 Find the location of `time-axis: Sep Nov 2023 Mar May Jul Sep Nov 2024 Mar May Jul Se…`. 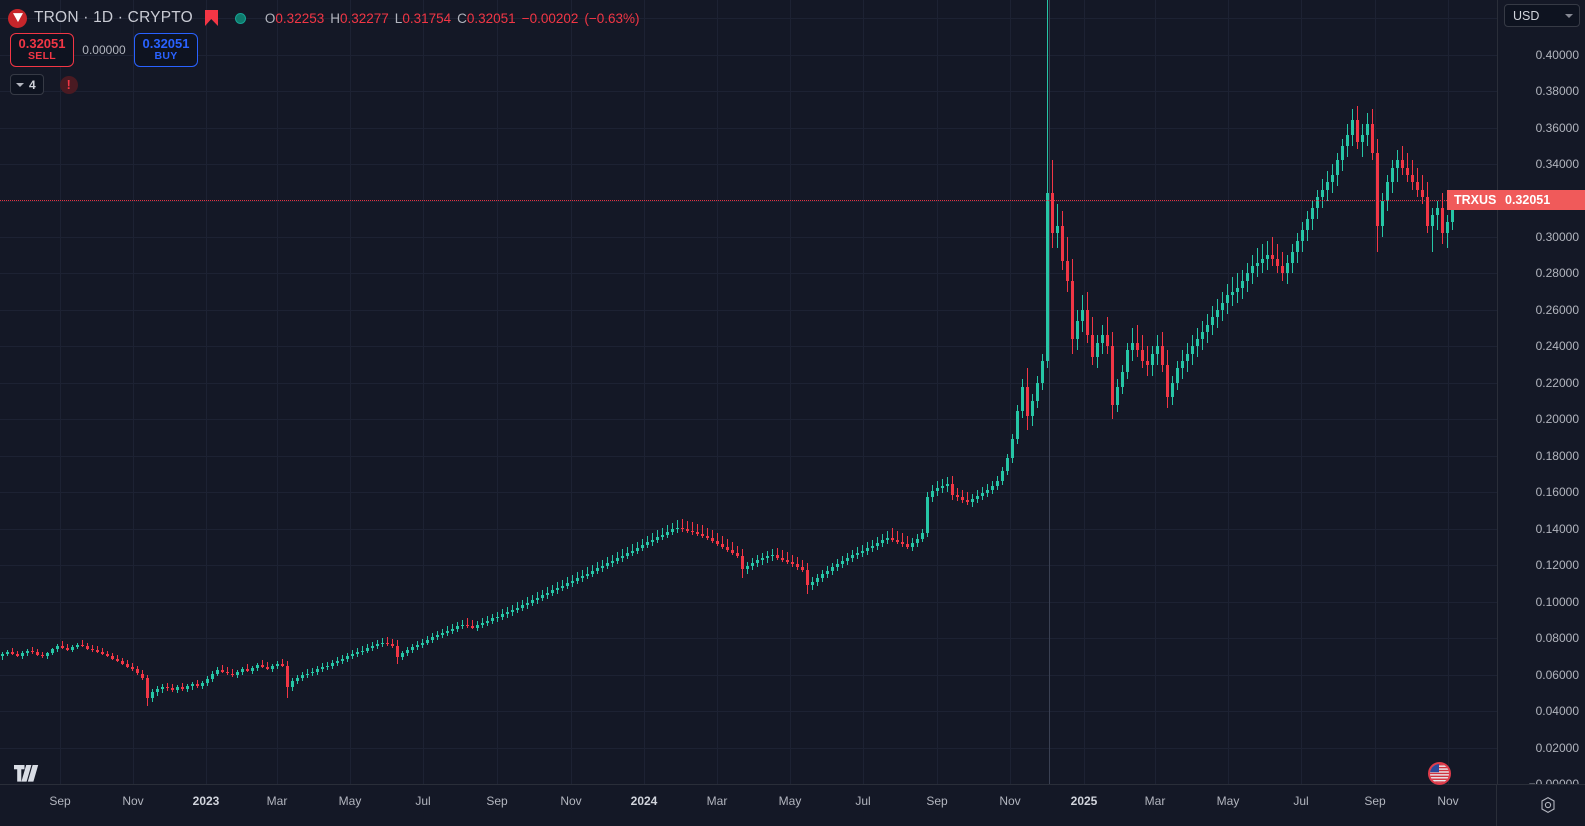

time-axis: Sep Nov 2023 Mar May Jul Sep Nov 2024 Mar May Jul Se… is located at coordinates (792, 805).